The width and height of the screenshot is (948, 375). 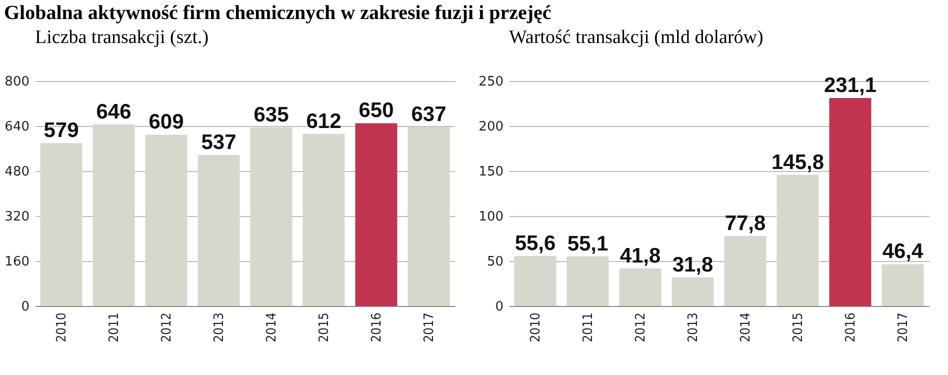 What do you see at coordinates (324, 121) in the screenshot?
I see `data-label: 612` at bounding box center [324, 121].